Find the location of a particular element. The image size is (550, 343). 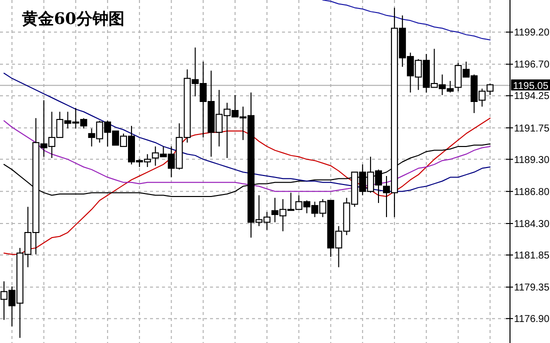

y-tick-label: 1181.85 is located at coordinates (532, 256).